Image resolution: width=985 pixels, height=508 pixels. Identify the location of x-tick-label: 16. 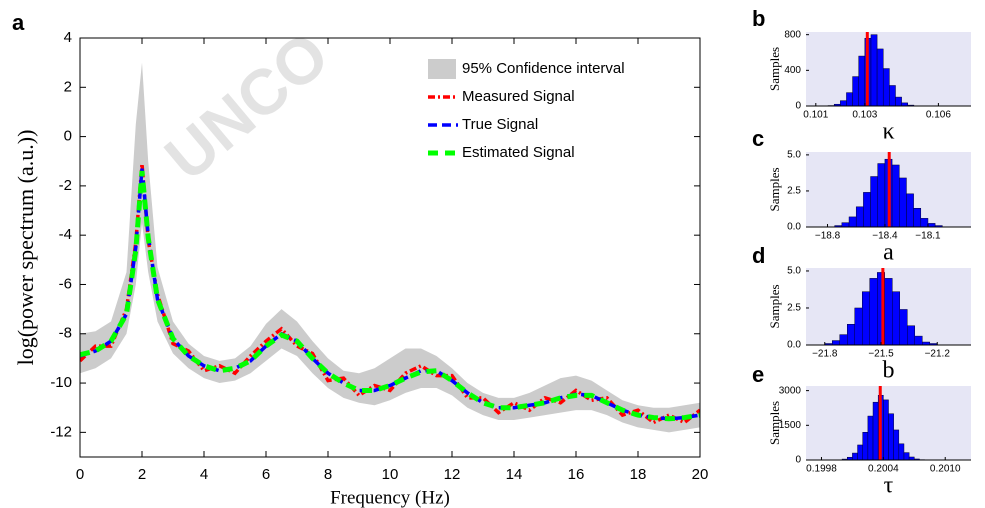
(576, 474).